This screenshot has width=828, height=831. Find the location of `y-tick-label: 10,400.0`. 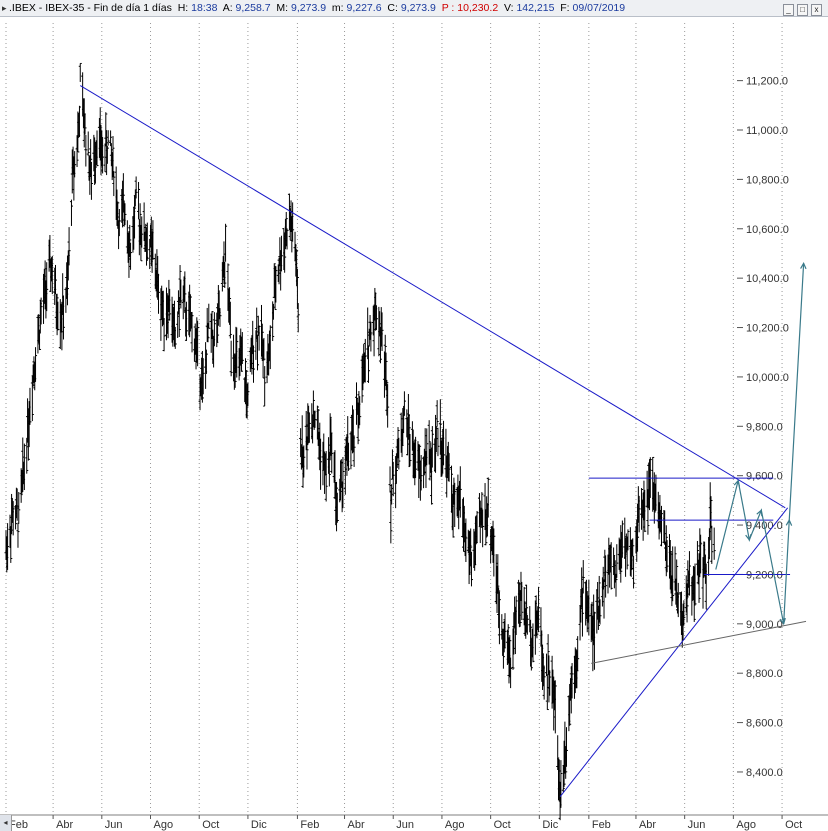

y-tick-label: 10,400.0 is located at coordinates (767, 279).